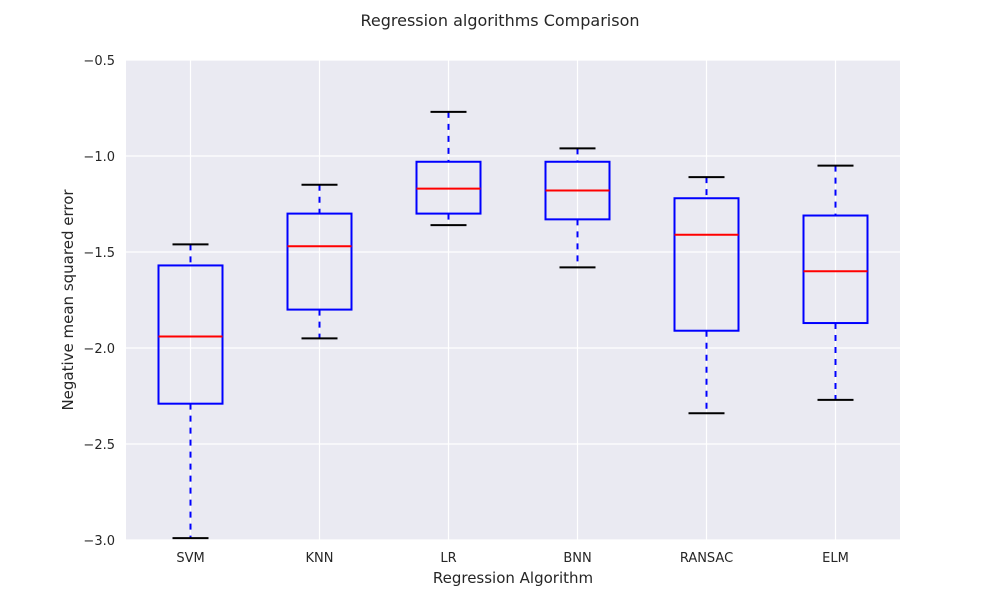 The image size is (1000, 600). I want to click on chart-title: Regression algorithms Comparison, so click(500, 20).